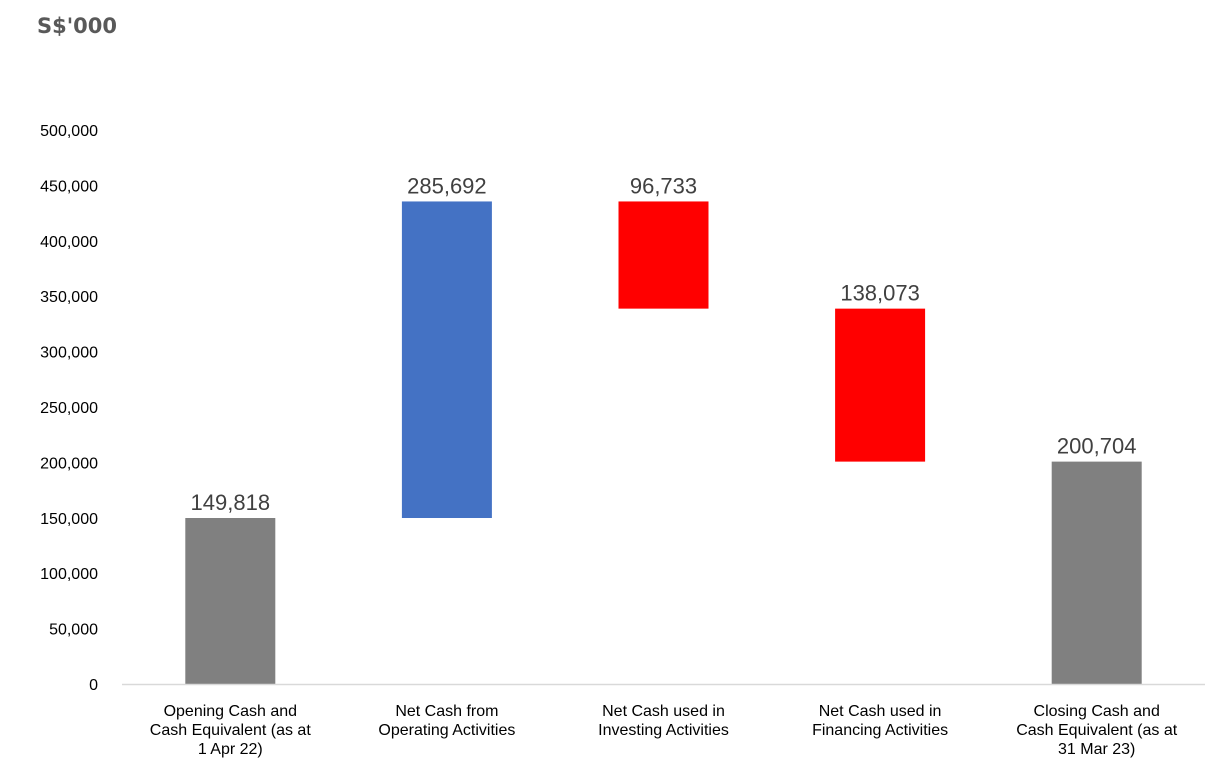 The height and width of the screenshot is (768, 1227). I want to click on category-label-line: 1 Apr 22), so click(230, 749).